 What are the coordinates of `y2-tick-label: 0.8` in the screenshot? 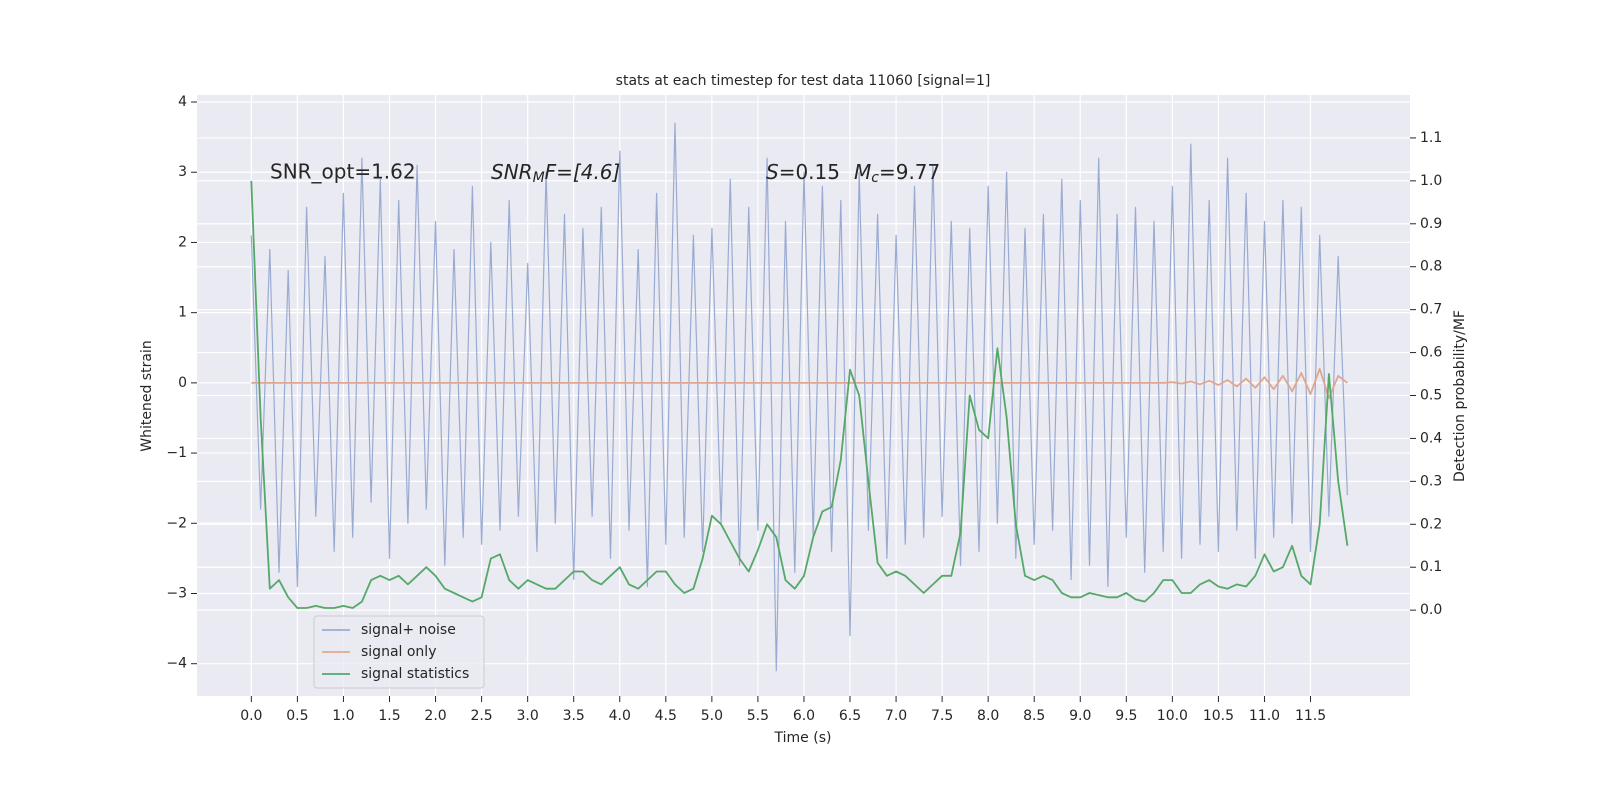 It's located at (1431, 267).